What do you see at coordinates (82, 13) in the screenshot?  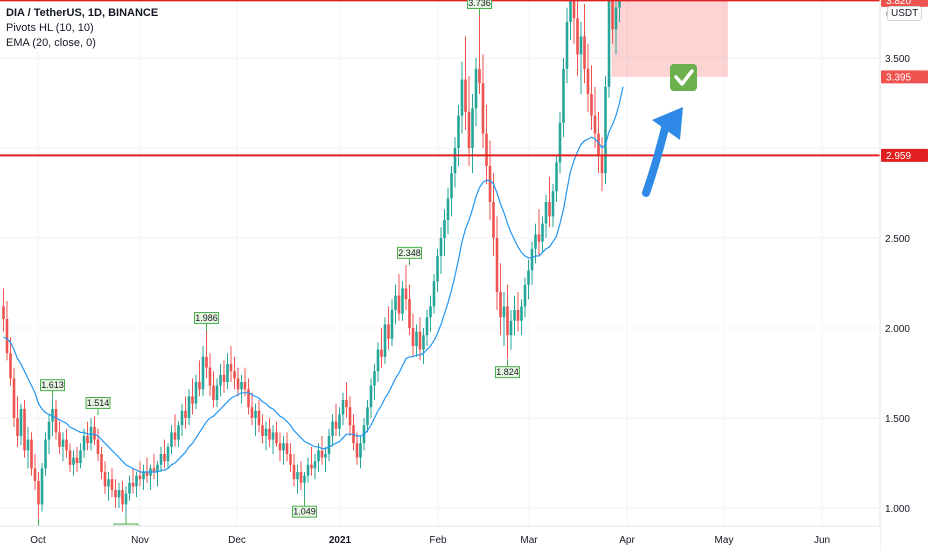 I see `symbol-title: DIA / TetherUS, 1D, BINANCE` at bounding box center [82, 13].